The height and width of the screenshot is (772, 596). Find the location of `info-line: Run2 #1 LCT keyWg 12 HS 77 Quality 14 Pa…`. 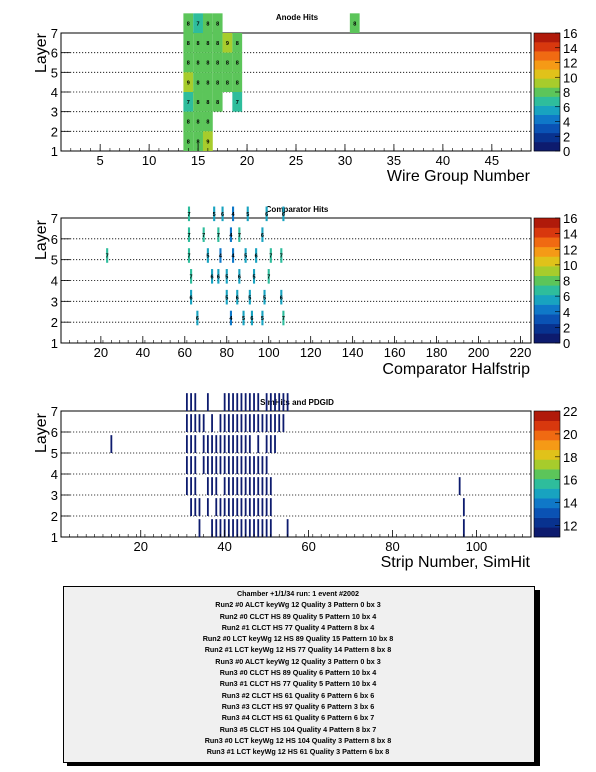

info-line: Run2 #1 LCT keyWg 12 HS 77 Quality 14 Pa… is located at coordinates (298, 650).